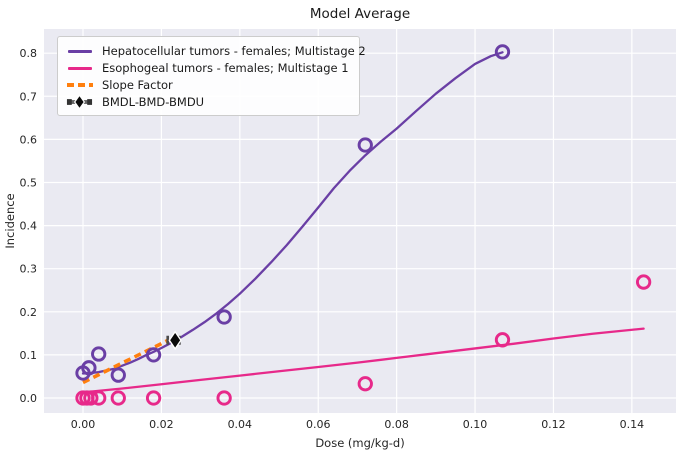 Image resolution: width=683 pixels, height=463 pixels. What do you see at coordinates (632, 424) in the screenshot?
I see `x-tick-label: 0.14` at bounding box center [632, 424].